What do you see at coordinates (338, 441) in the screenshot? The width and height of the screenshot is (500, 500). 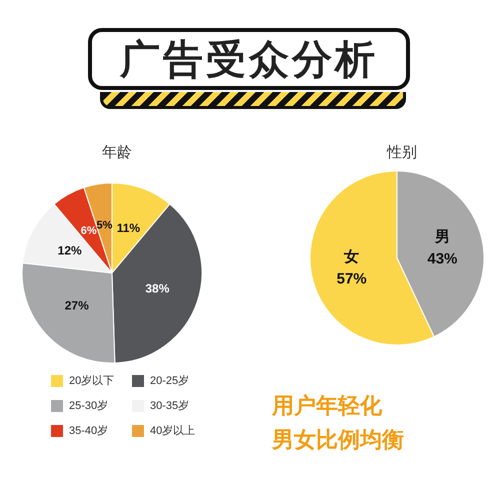 I see `text: 男女比例均衡` at bounding box center [338, 441].